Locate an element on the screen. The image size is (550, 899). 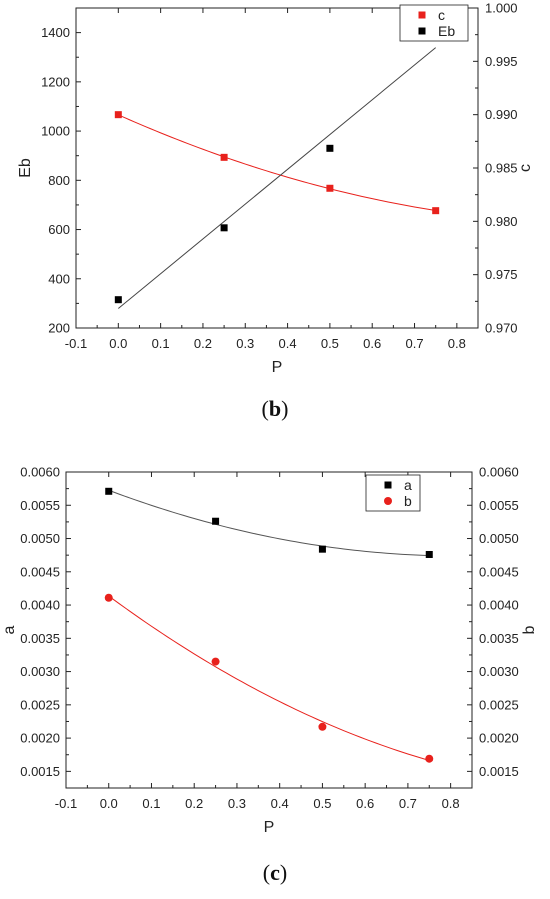
y-left-axis-label: Eb is located at coordinates (25, 168).